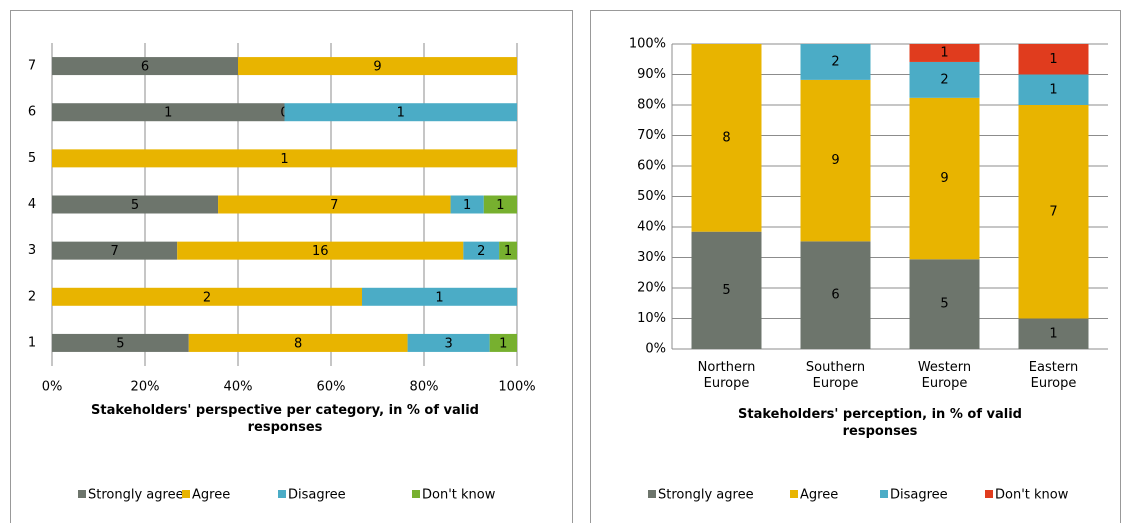 Image resolution: width=1124 pixels, height=523 pixels. What do you see at coordinates (32, 112) in the screenshot?
I see `y-tick-label: 6` at bounding box center [32, 112].